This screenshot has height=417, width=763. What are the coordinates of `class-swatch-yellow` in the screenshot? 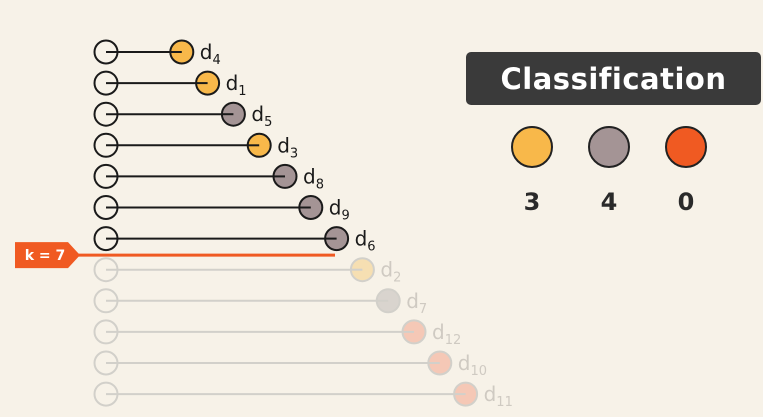 It's located at (532, 147).